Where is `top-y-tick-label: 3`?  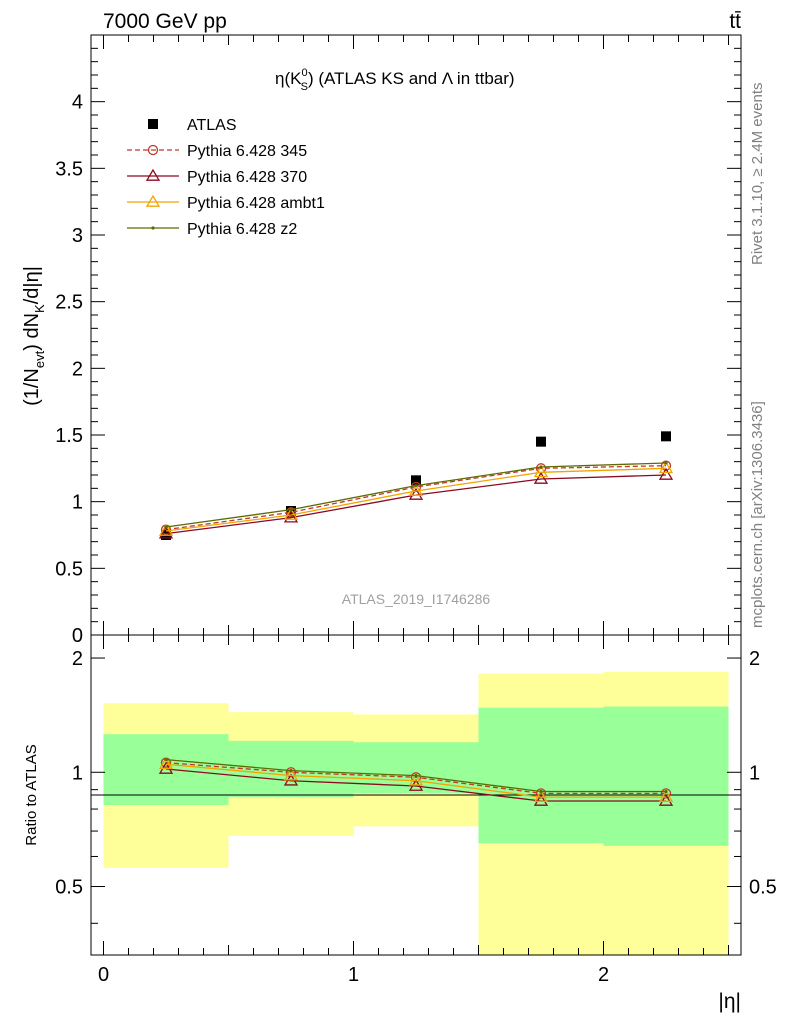 top-y-tick-label: 3 is located at coordinates (77, 236).